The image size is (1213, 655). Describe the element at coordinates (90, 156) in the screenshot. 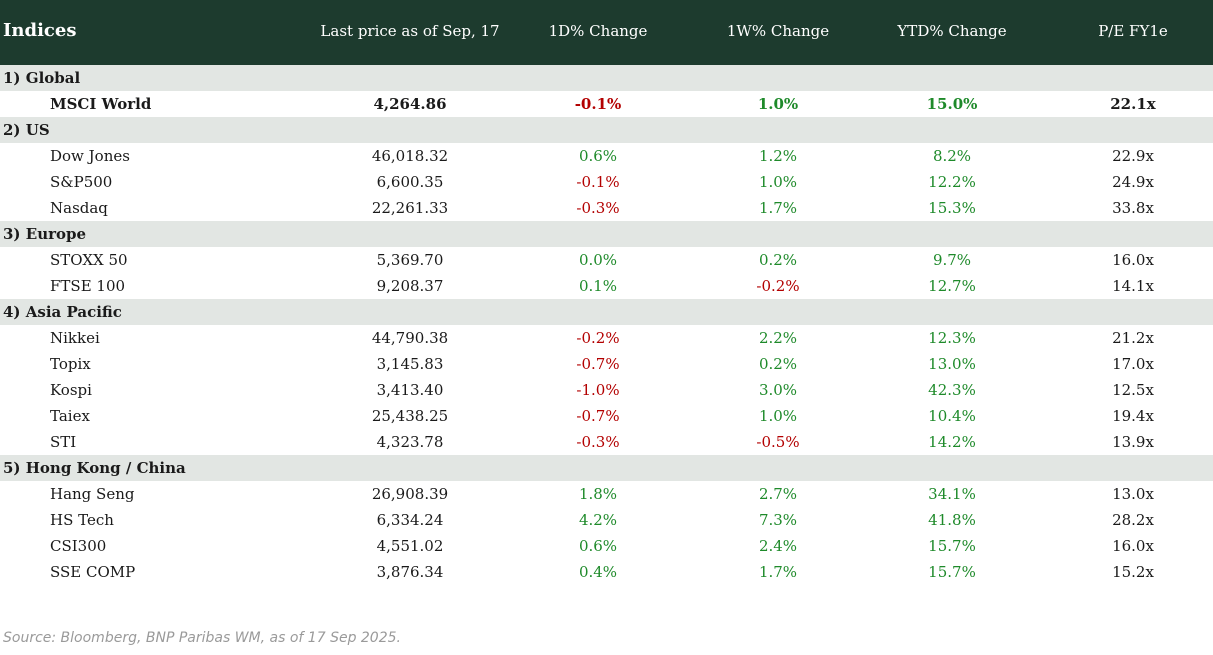

I see `index-name: Dow Jones` at that location.